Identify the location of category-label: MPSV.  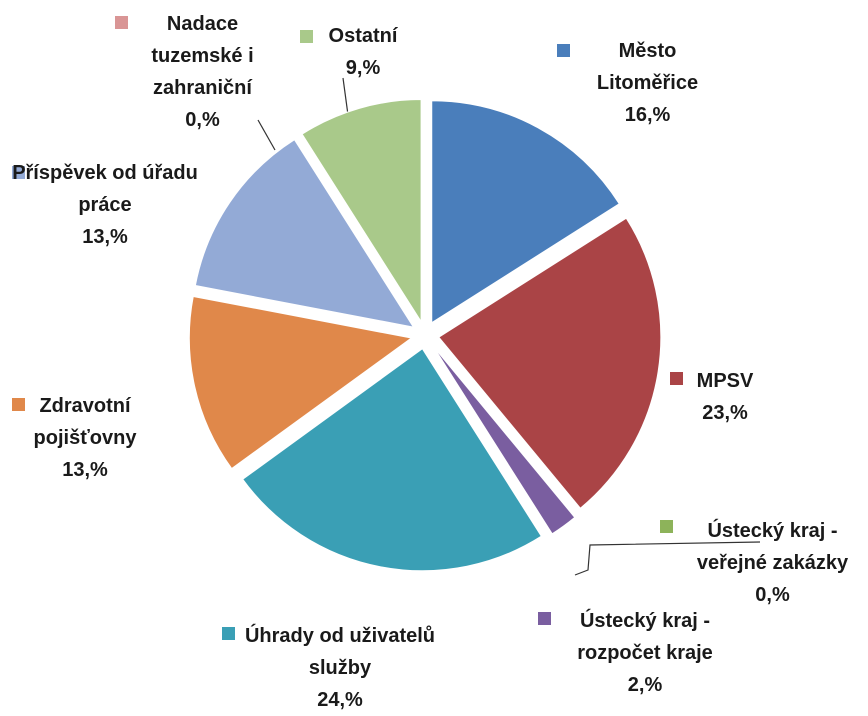
(725, 381).